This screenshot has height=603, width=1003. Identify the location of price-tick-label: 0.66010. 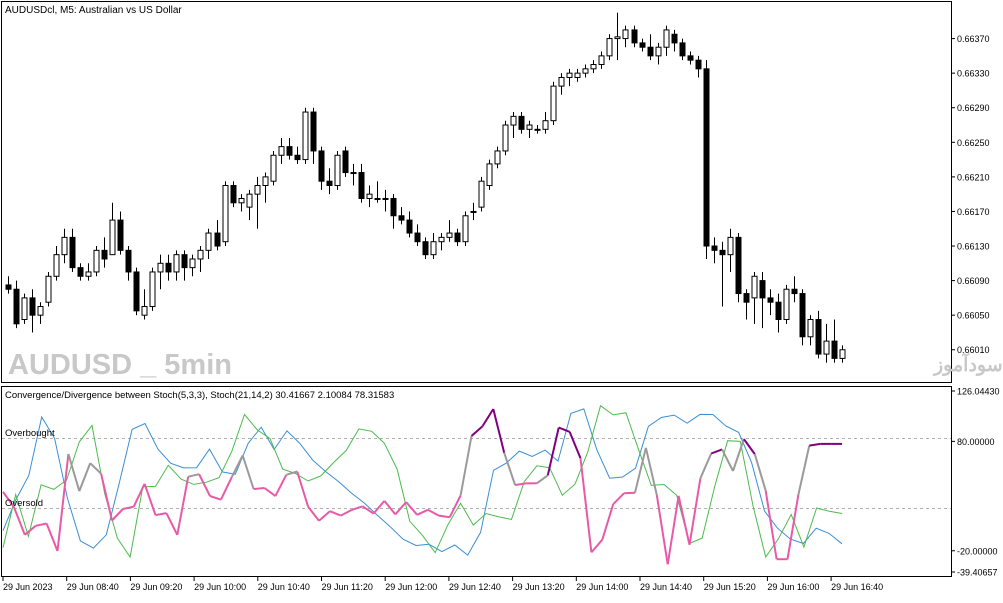
(973, 350).